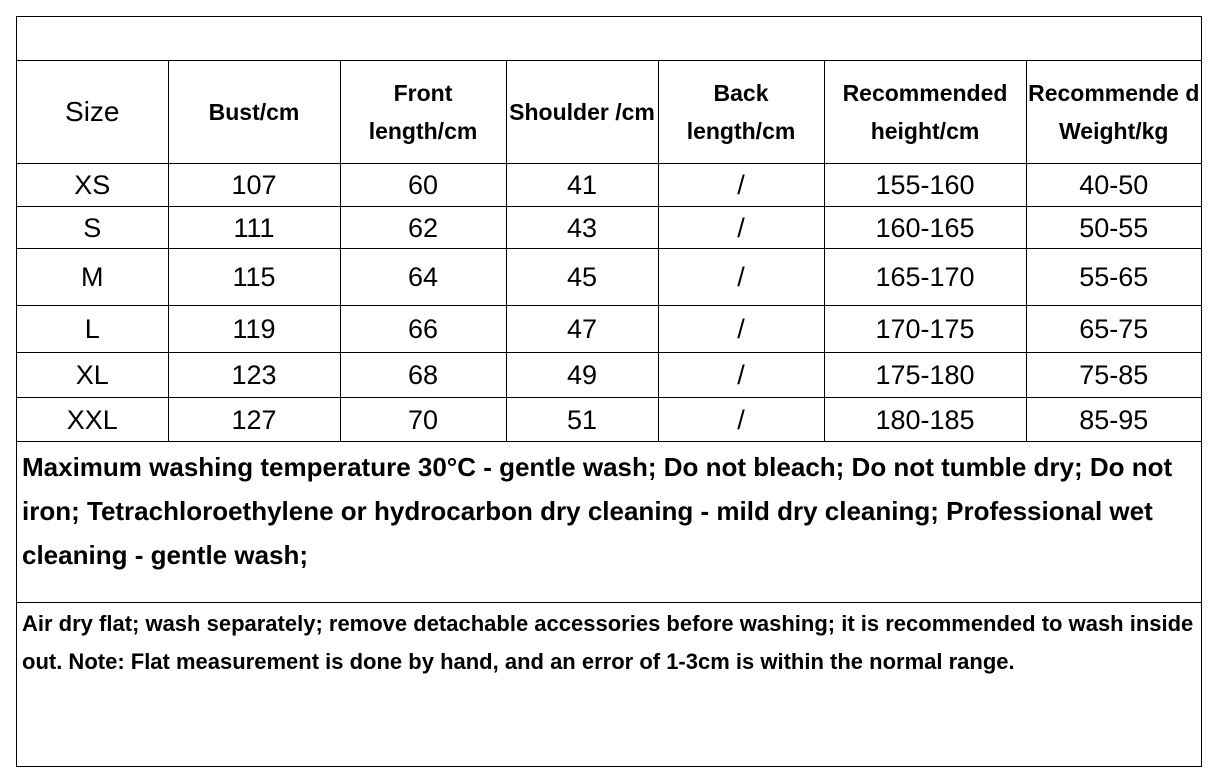 This screenshot has width=1218, height=782. I want to click on cell-shoulder: 45, so click(582, 277).